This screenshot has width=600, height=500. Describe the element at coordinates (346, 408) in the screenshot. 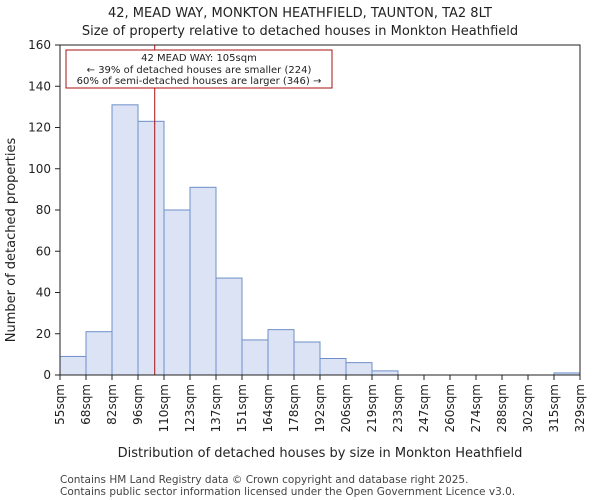

I see `x-tick-label: 206sqm` at that location.